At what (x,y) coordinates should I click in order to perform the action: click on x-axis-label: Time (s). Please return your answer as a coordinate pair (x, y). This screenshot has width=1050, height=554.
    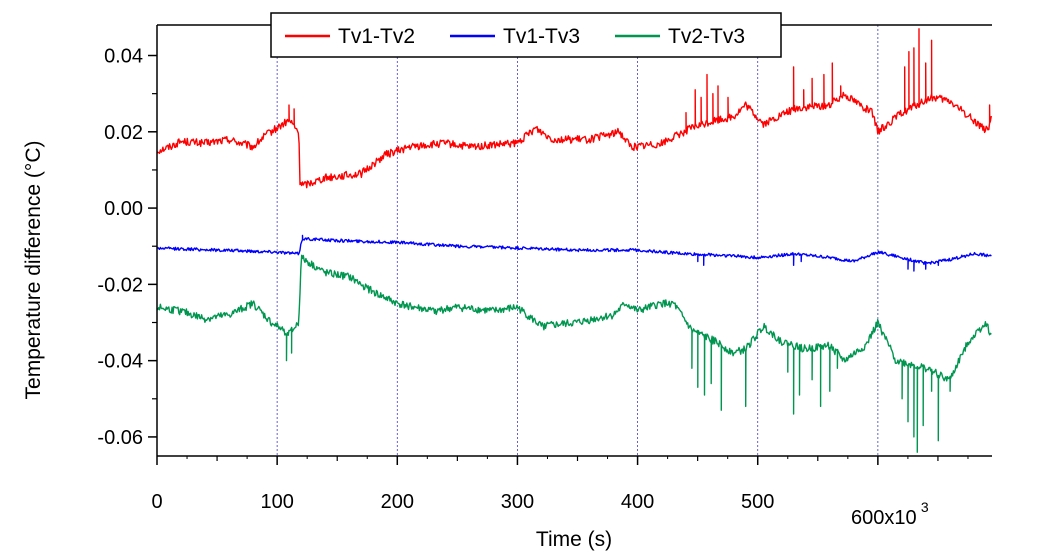
    Looking at the image, I should click on (574, 539).